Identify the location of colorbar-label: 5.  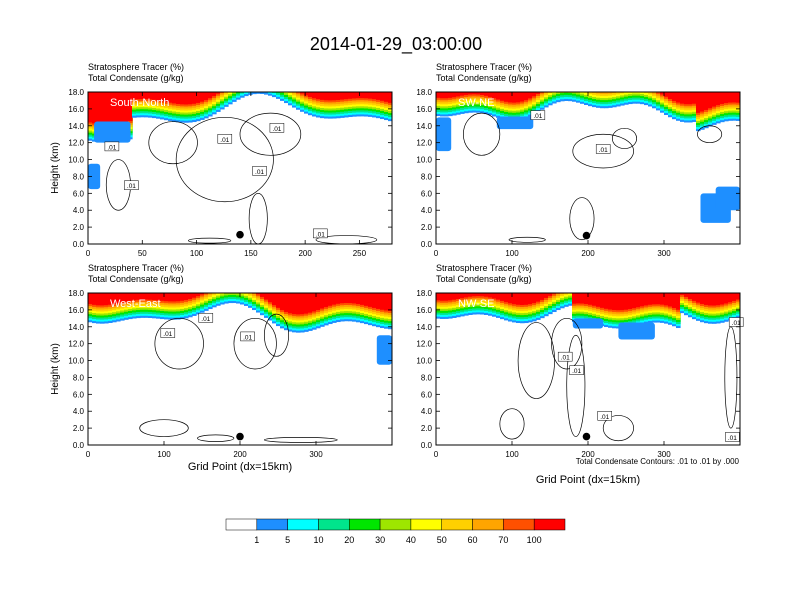
(287, 540).